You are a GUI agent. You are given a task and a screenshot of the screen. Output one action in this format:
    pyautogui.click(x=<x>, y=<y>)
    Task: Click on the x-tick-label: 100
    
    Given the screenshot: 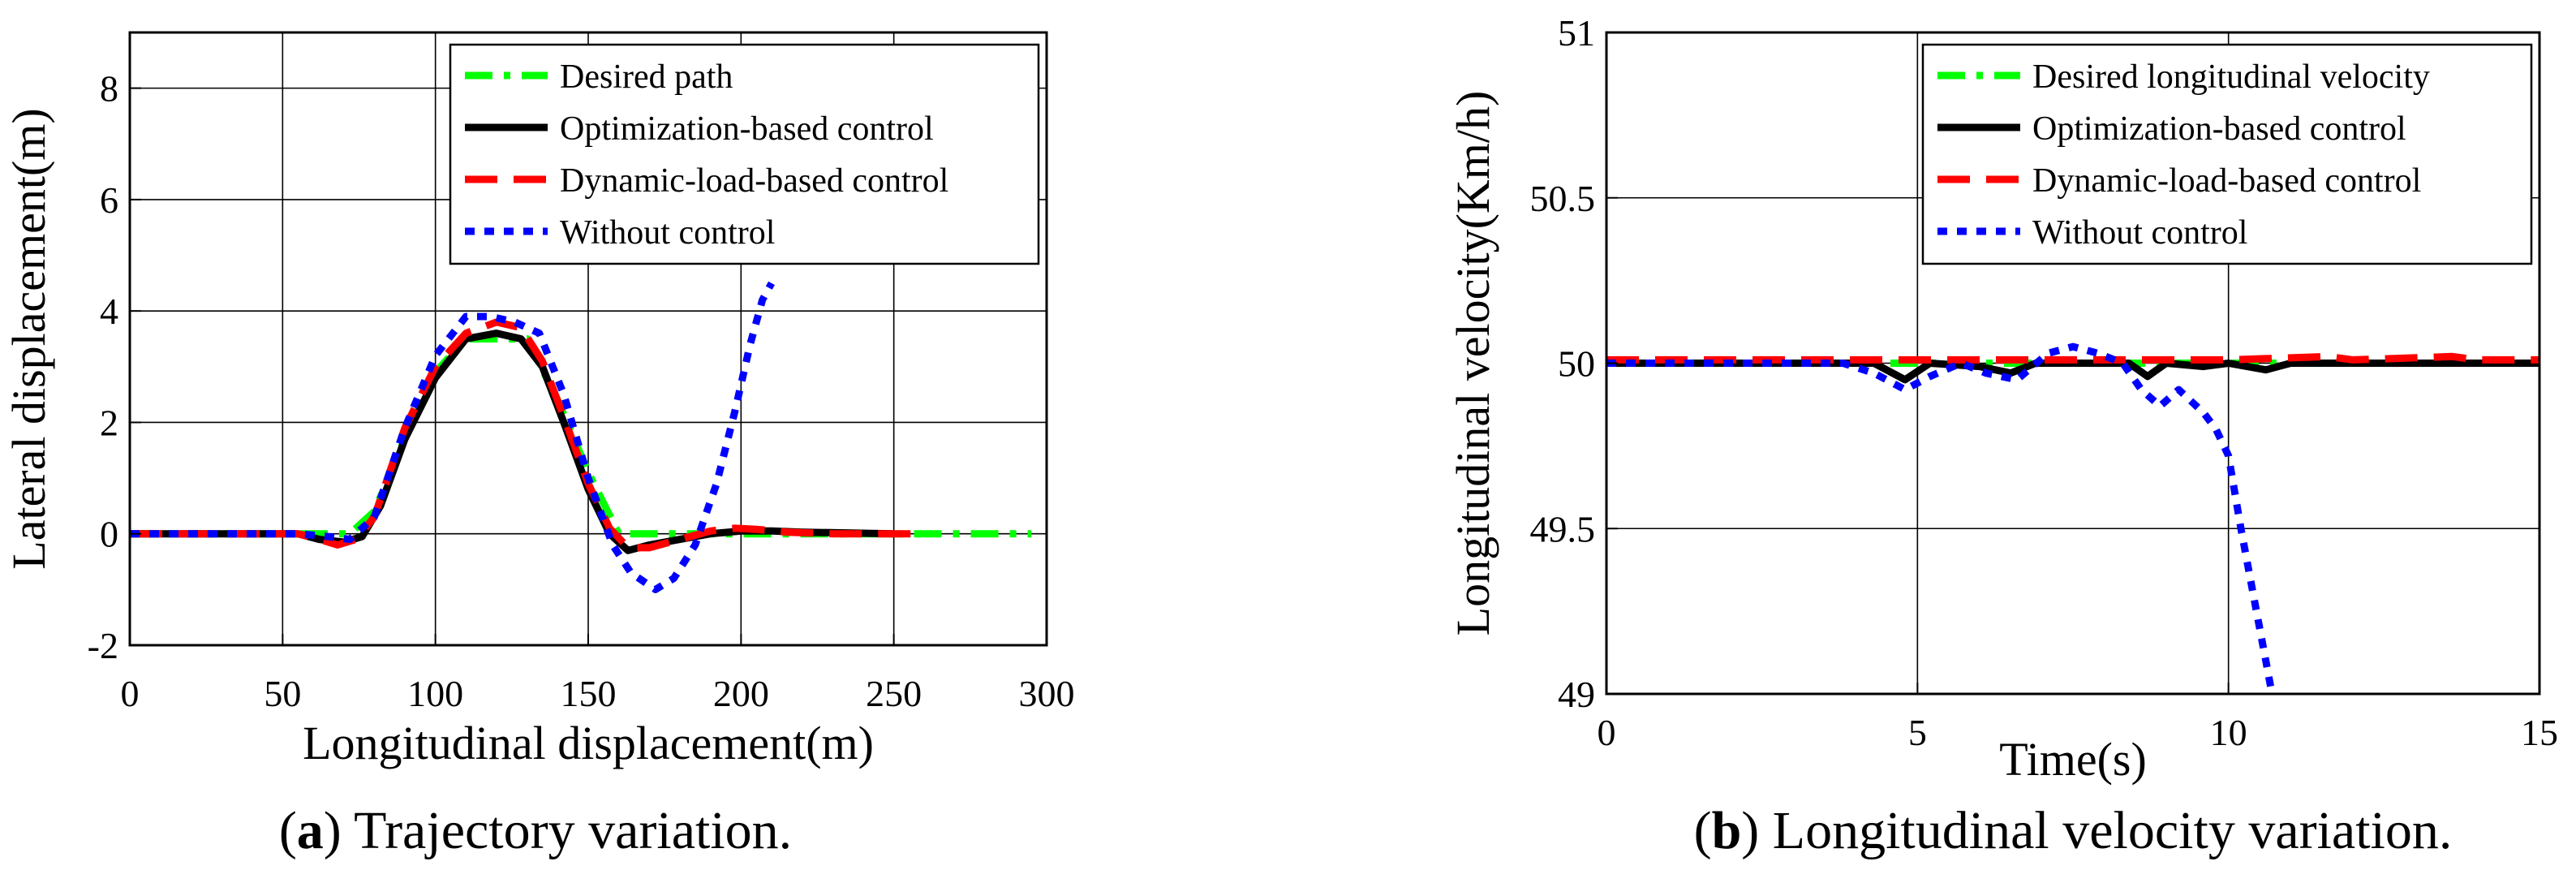 What is the action you would take?
    pyautogui.click(x=435, y=693)
    